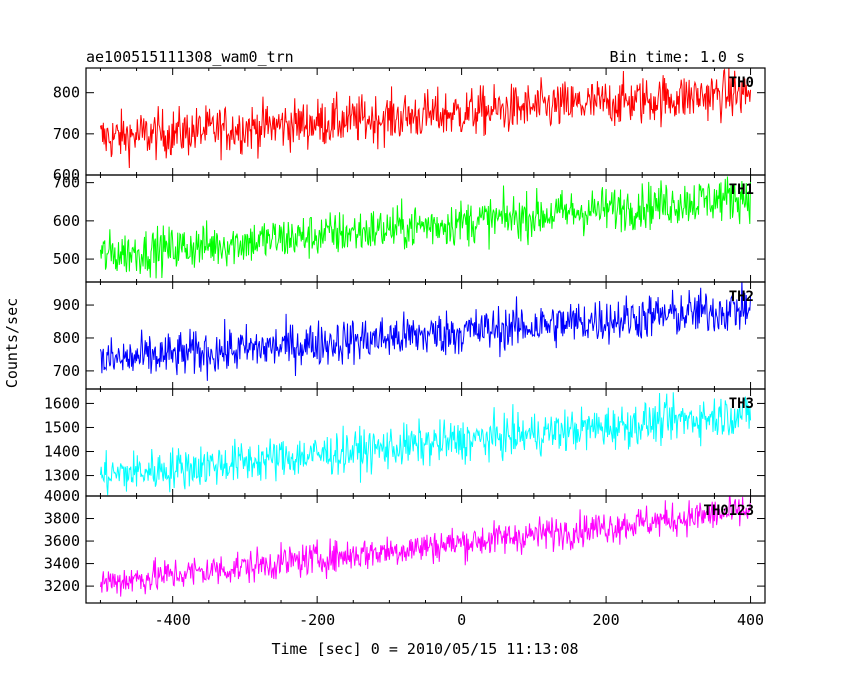 The width and height of the screenshot is (850, 685). Describe the element at coordinates (741, 297) in the screenshot. I see `panel-label: TH2` at that location.